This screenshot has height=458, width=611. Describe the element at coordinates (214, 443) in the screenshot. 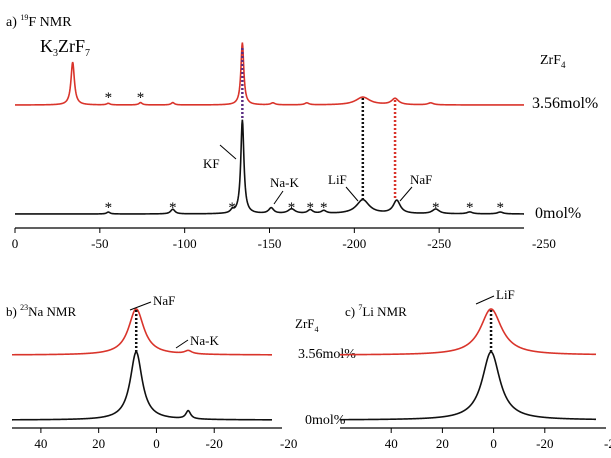

I see `b-tick-label: -20` at that location.